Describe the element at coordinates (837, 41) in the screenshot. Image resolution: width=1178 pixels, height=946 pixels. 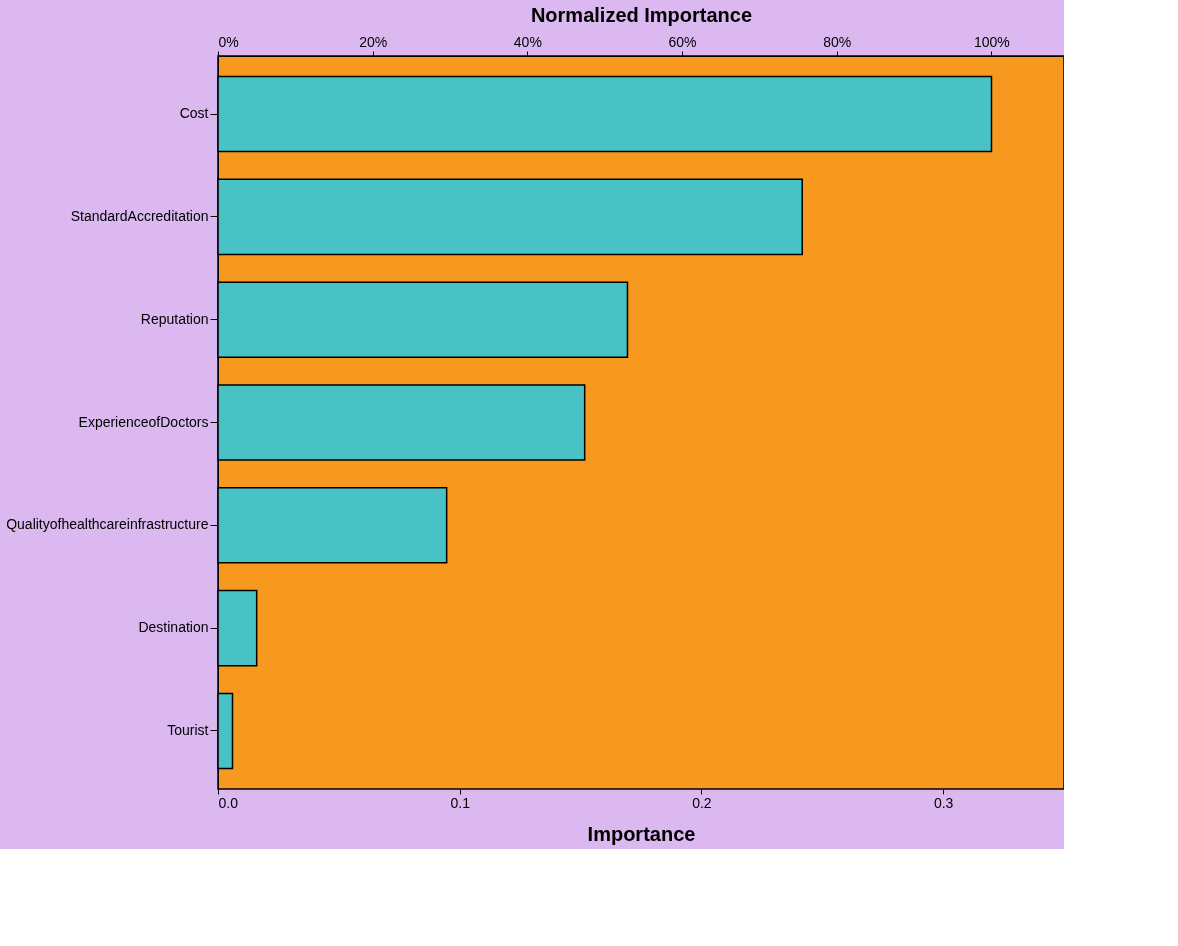
I see `x2-tick-label: 80%` at that location.